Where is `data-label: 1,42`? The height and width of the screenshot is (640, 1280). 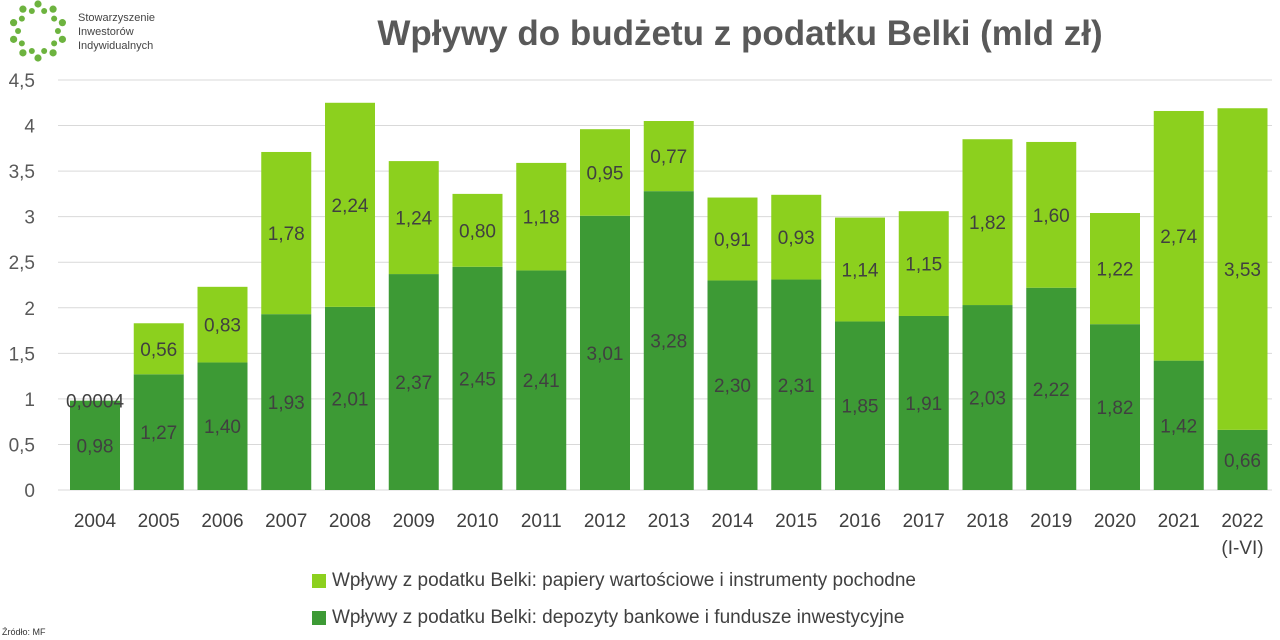 data-label: 1,42 is located at coordinates (1178, 426).